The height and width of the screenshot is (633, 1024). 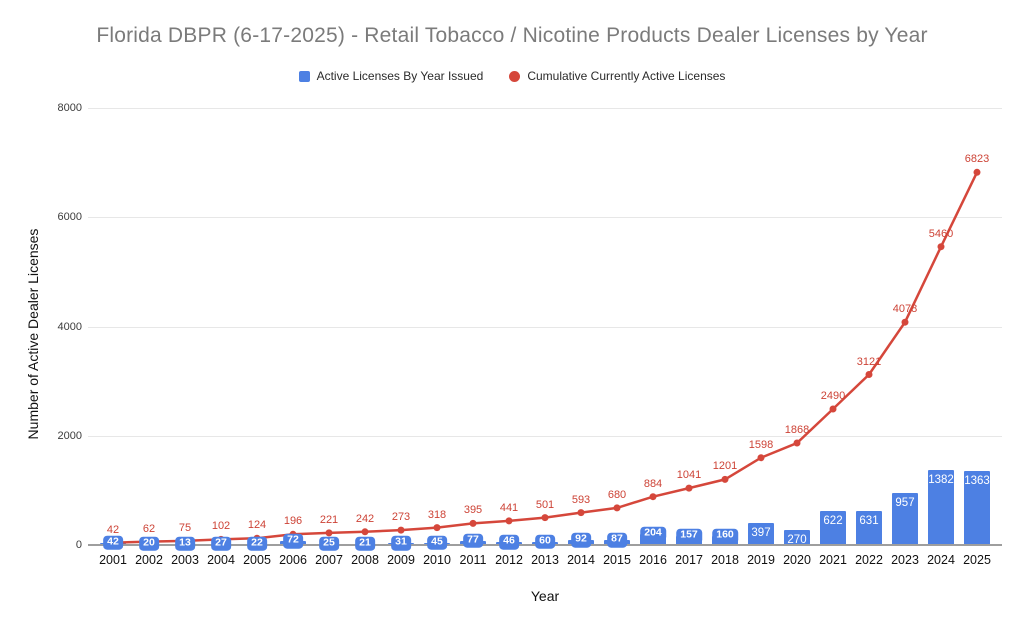 What do you see at coordinates (761, 444) in the screenshot?
I see `line-label-2019: 1598` at bounding box center [761, 444].